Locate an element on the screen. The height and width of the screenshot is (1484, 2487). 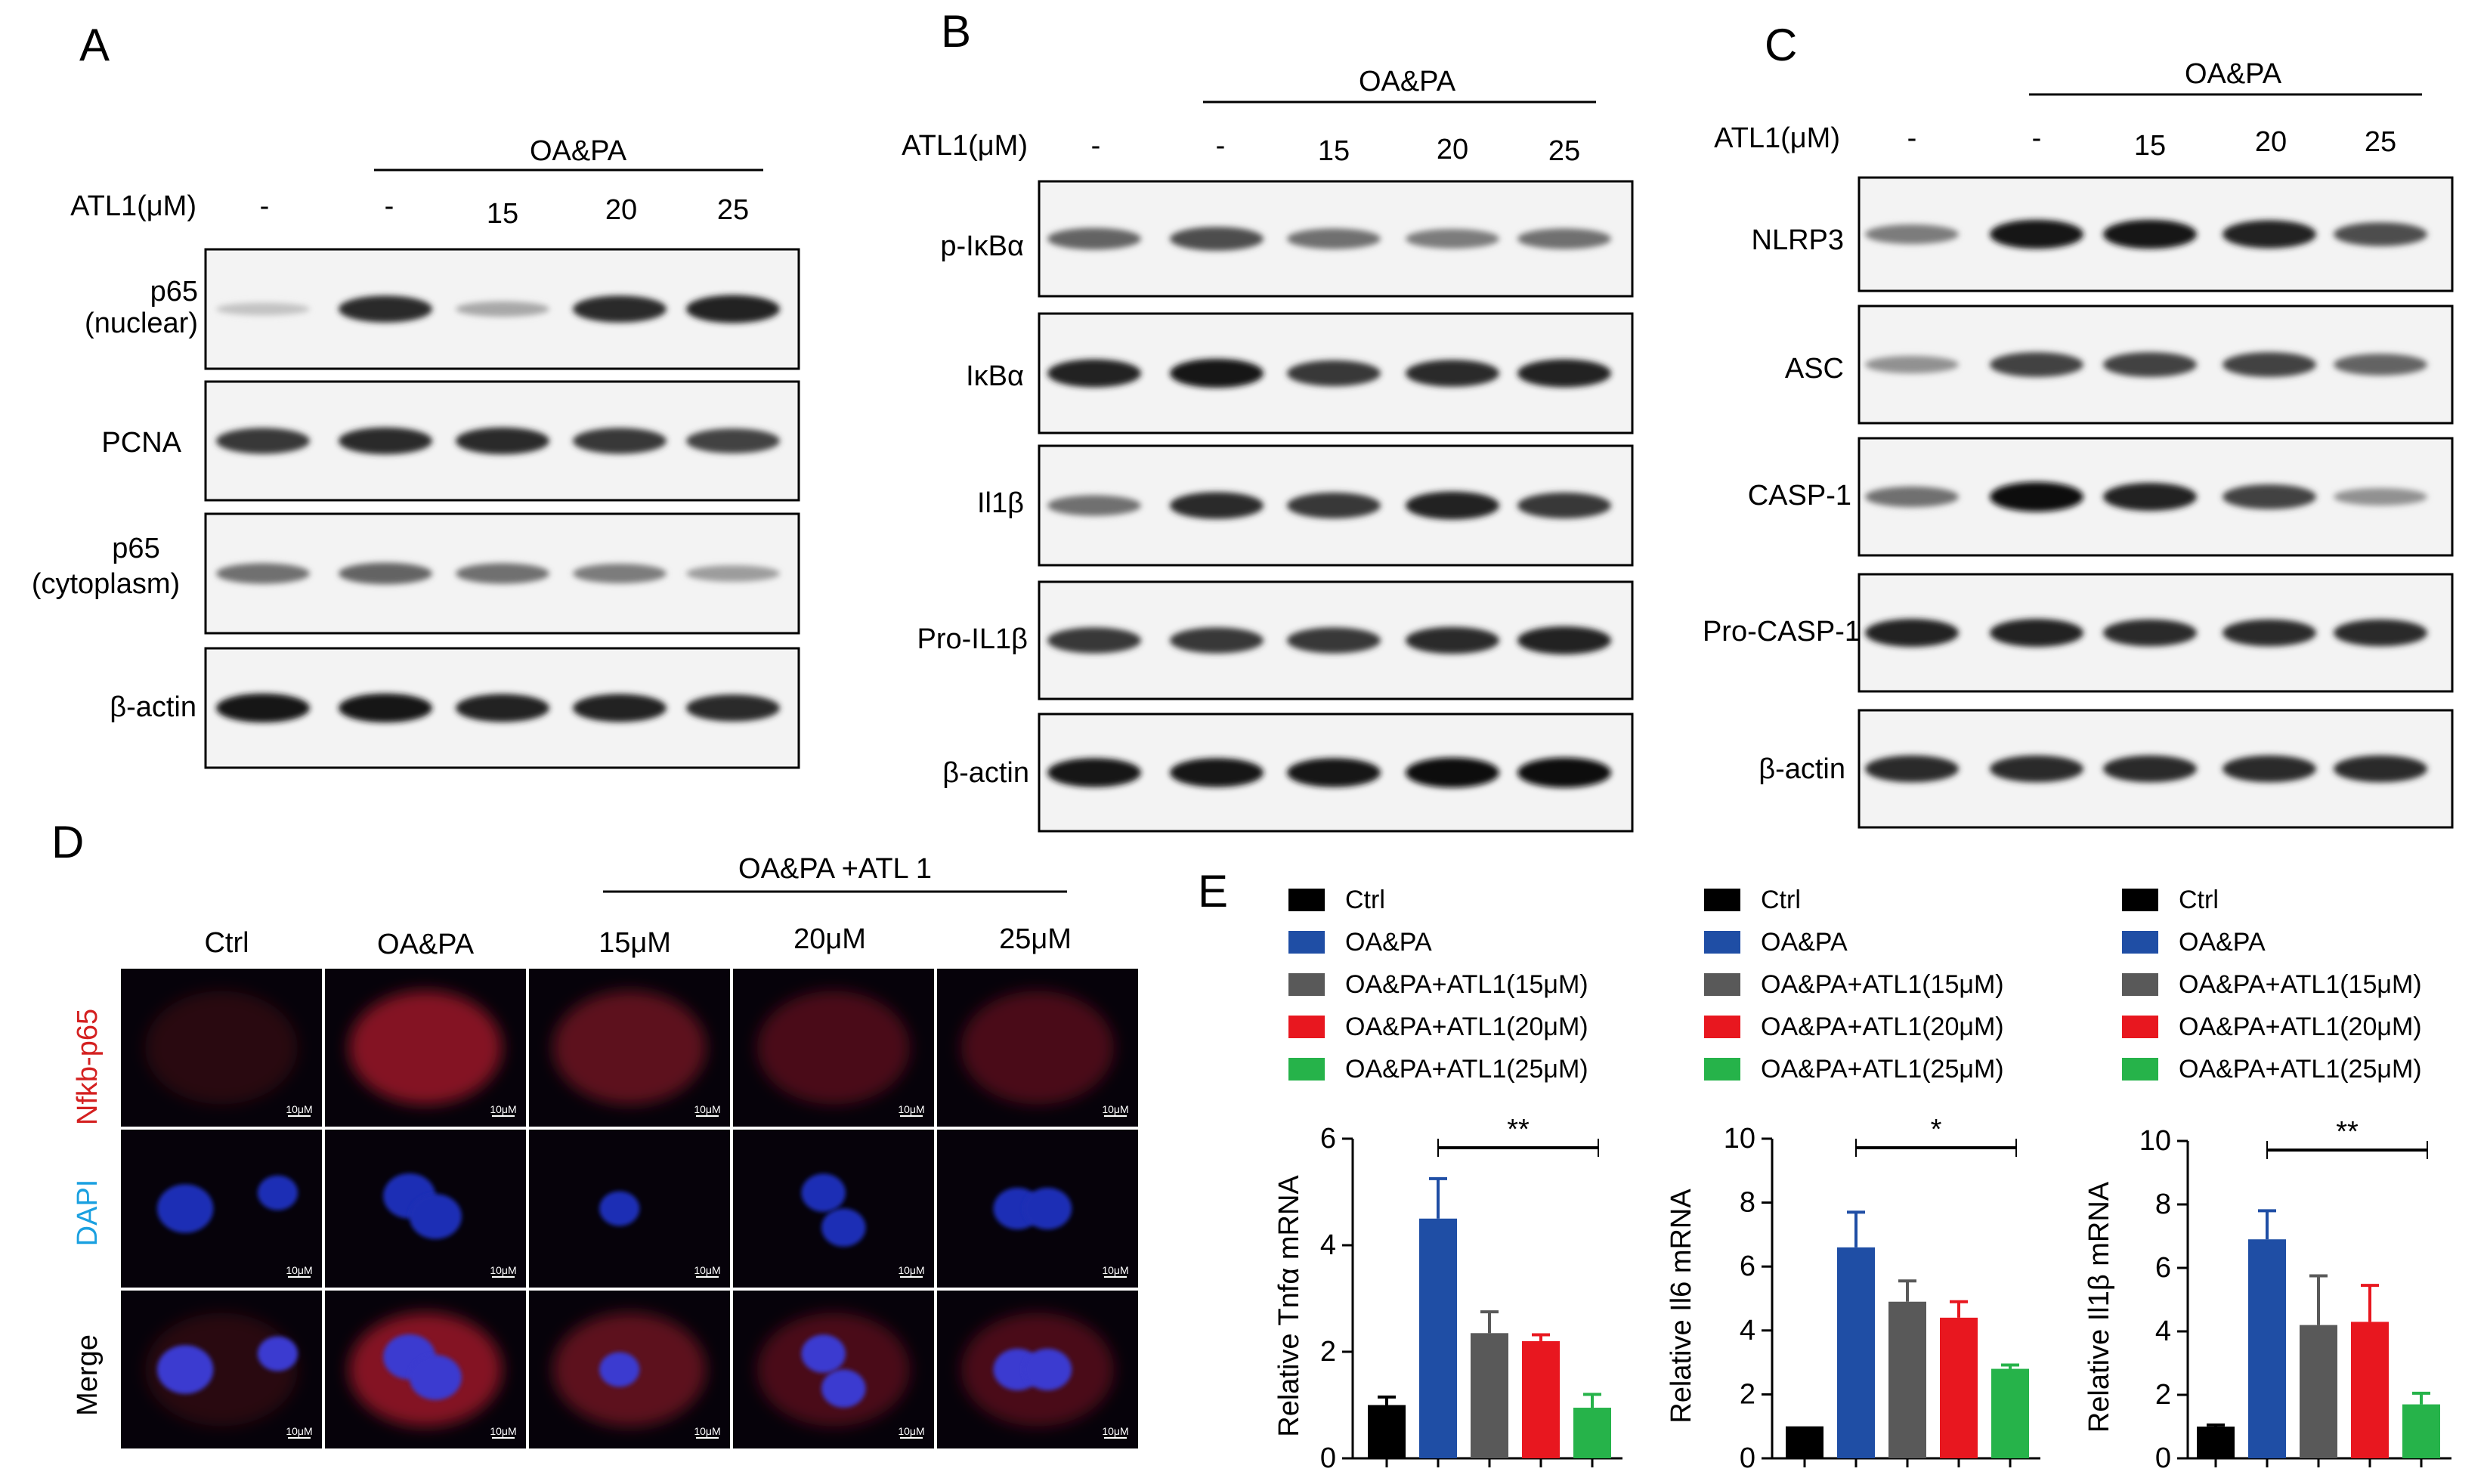
blot-label-p65-nuclear-2: (nuclear) is located at coordinates (141, 323).